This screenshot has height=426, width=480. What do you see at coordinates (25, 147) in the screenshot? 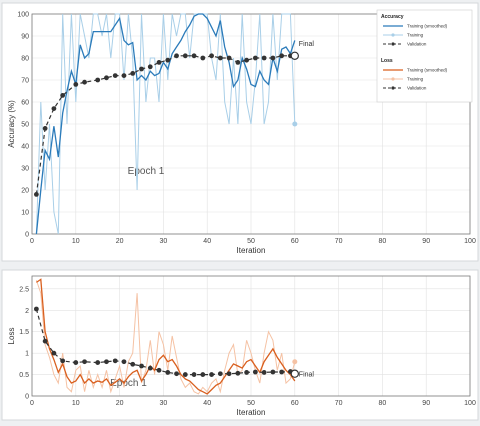
I see `y-tick-label: 40` at bounding box center [25, 147].